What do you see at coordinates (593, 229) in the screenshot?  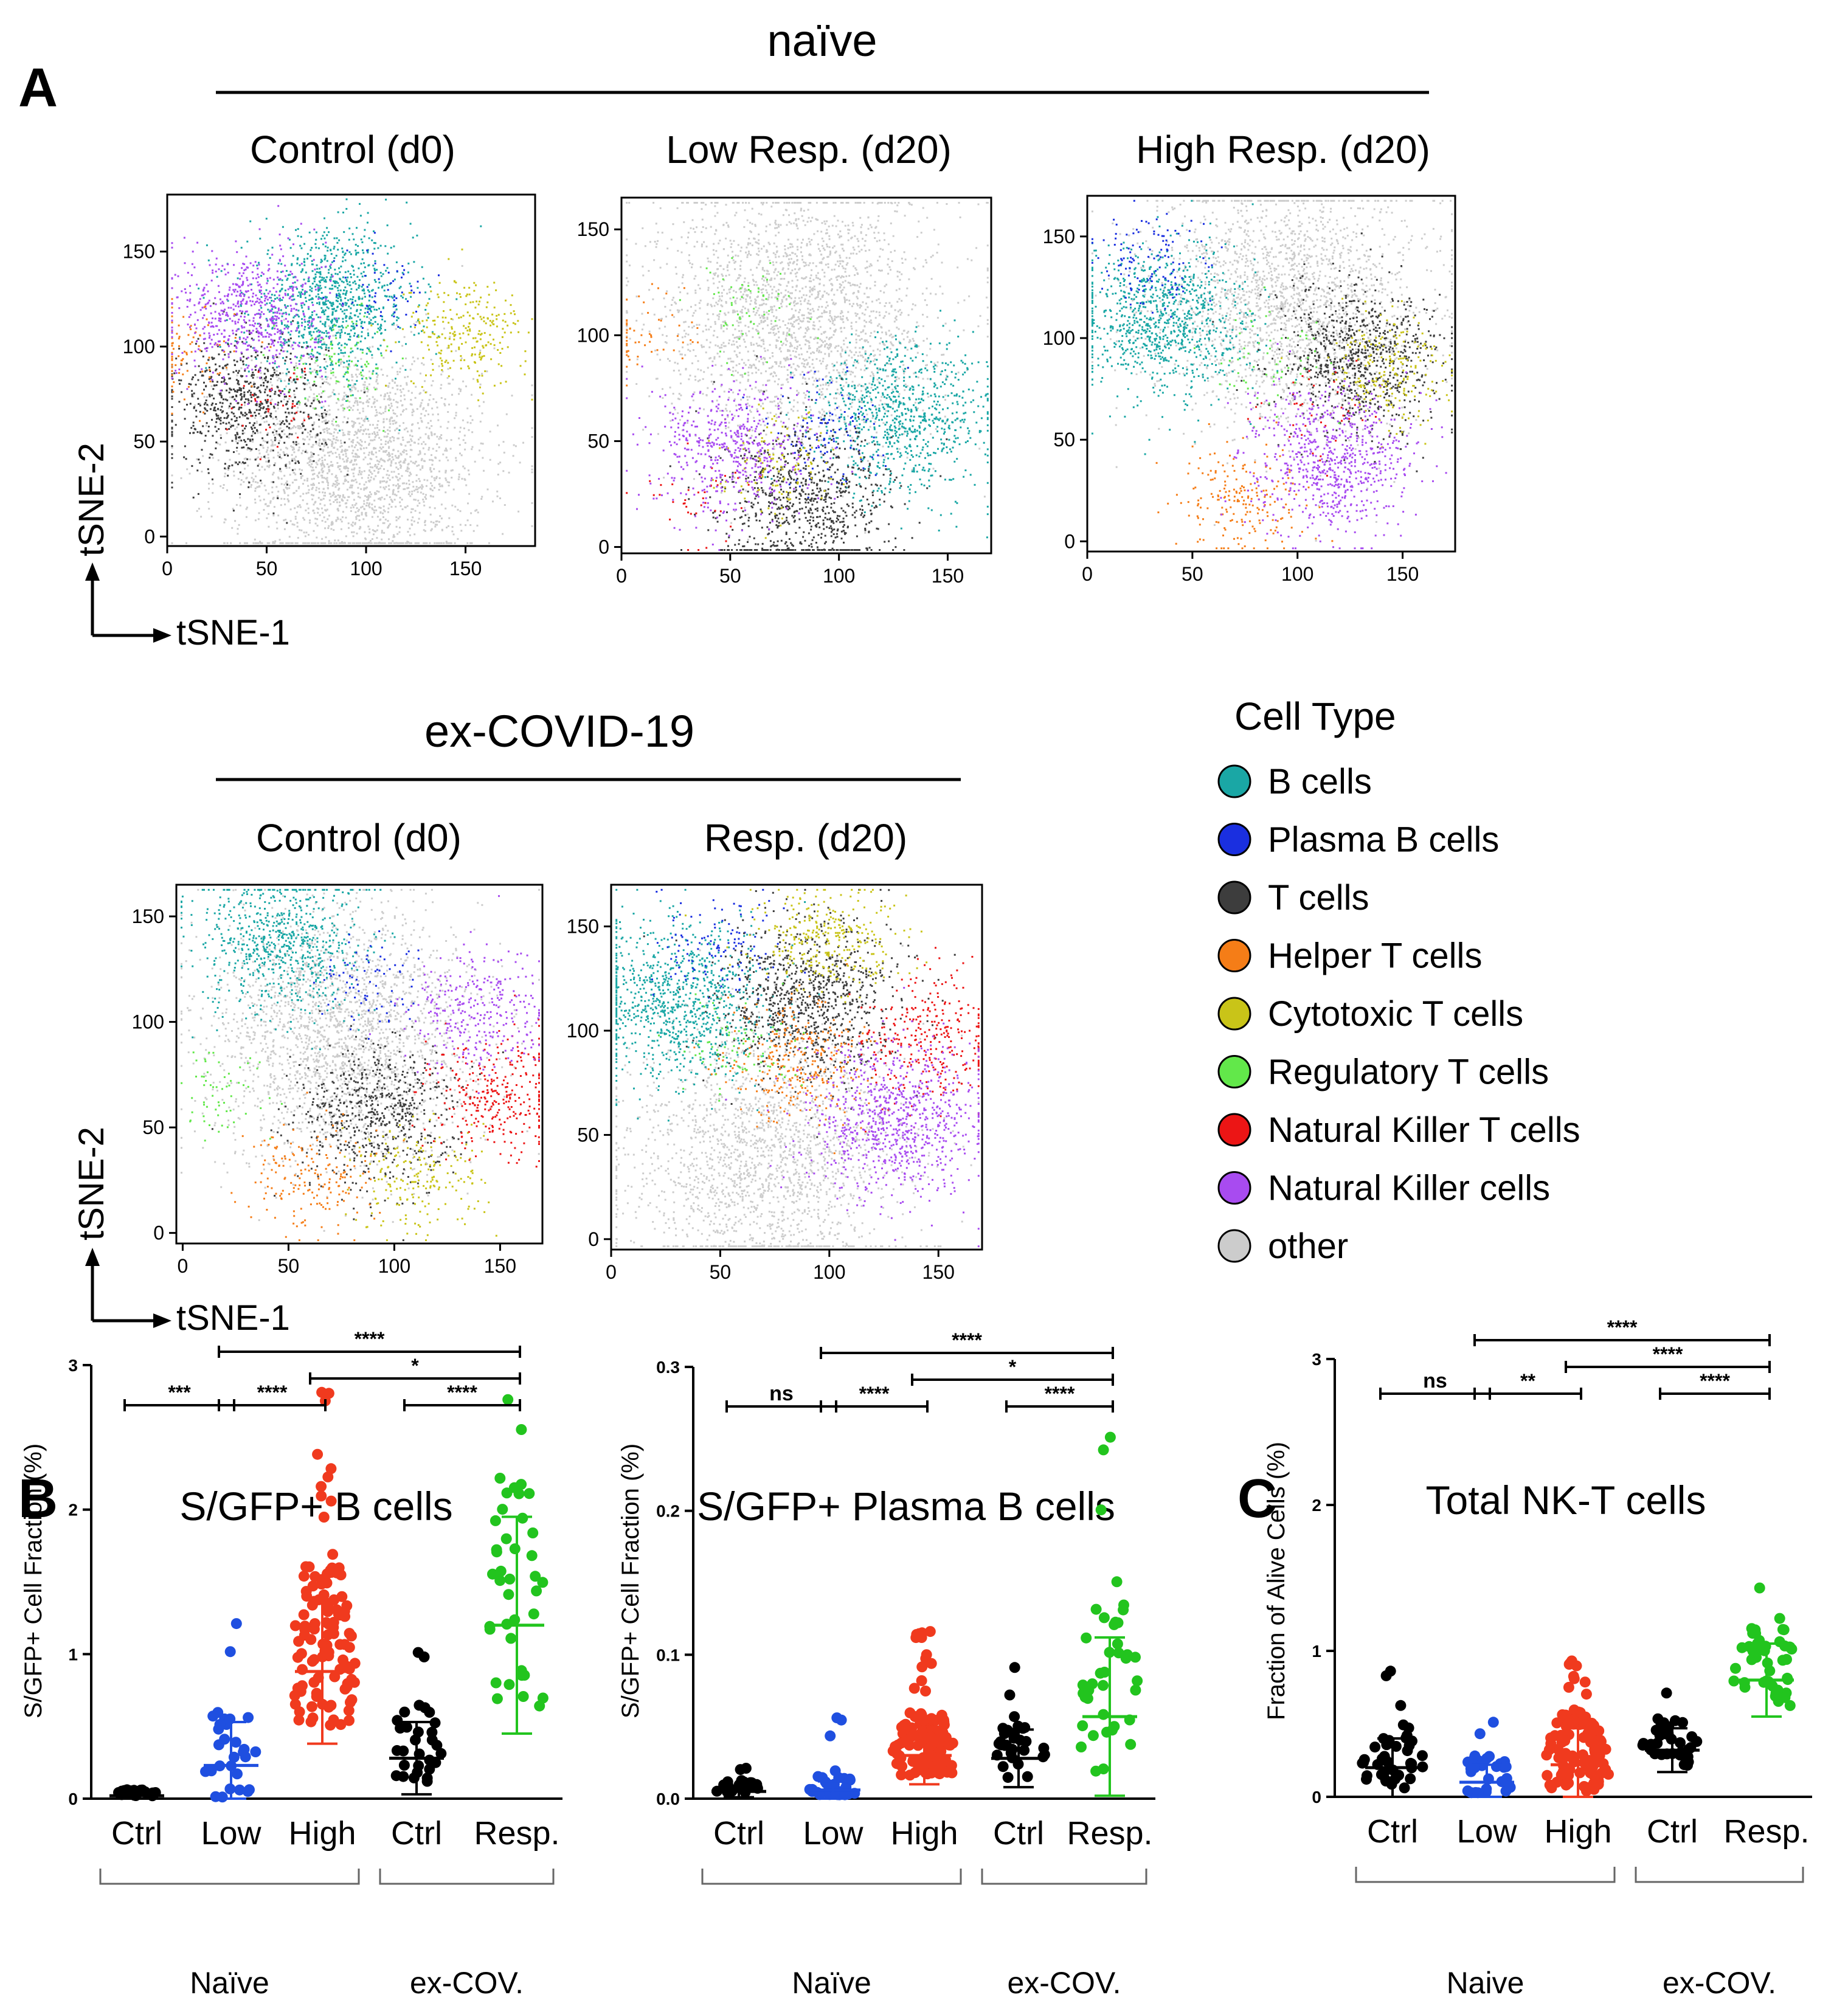 I see `y-tick-label: 150` at bounding box center [593, 229].